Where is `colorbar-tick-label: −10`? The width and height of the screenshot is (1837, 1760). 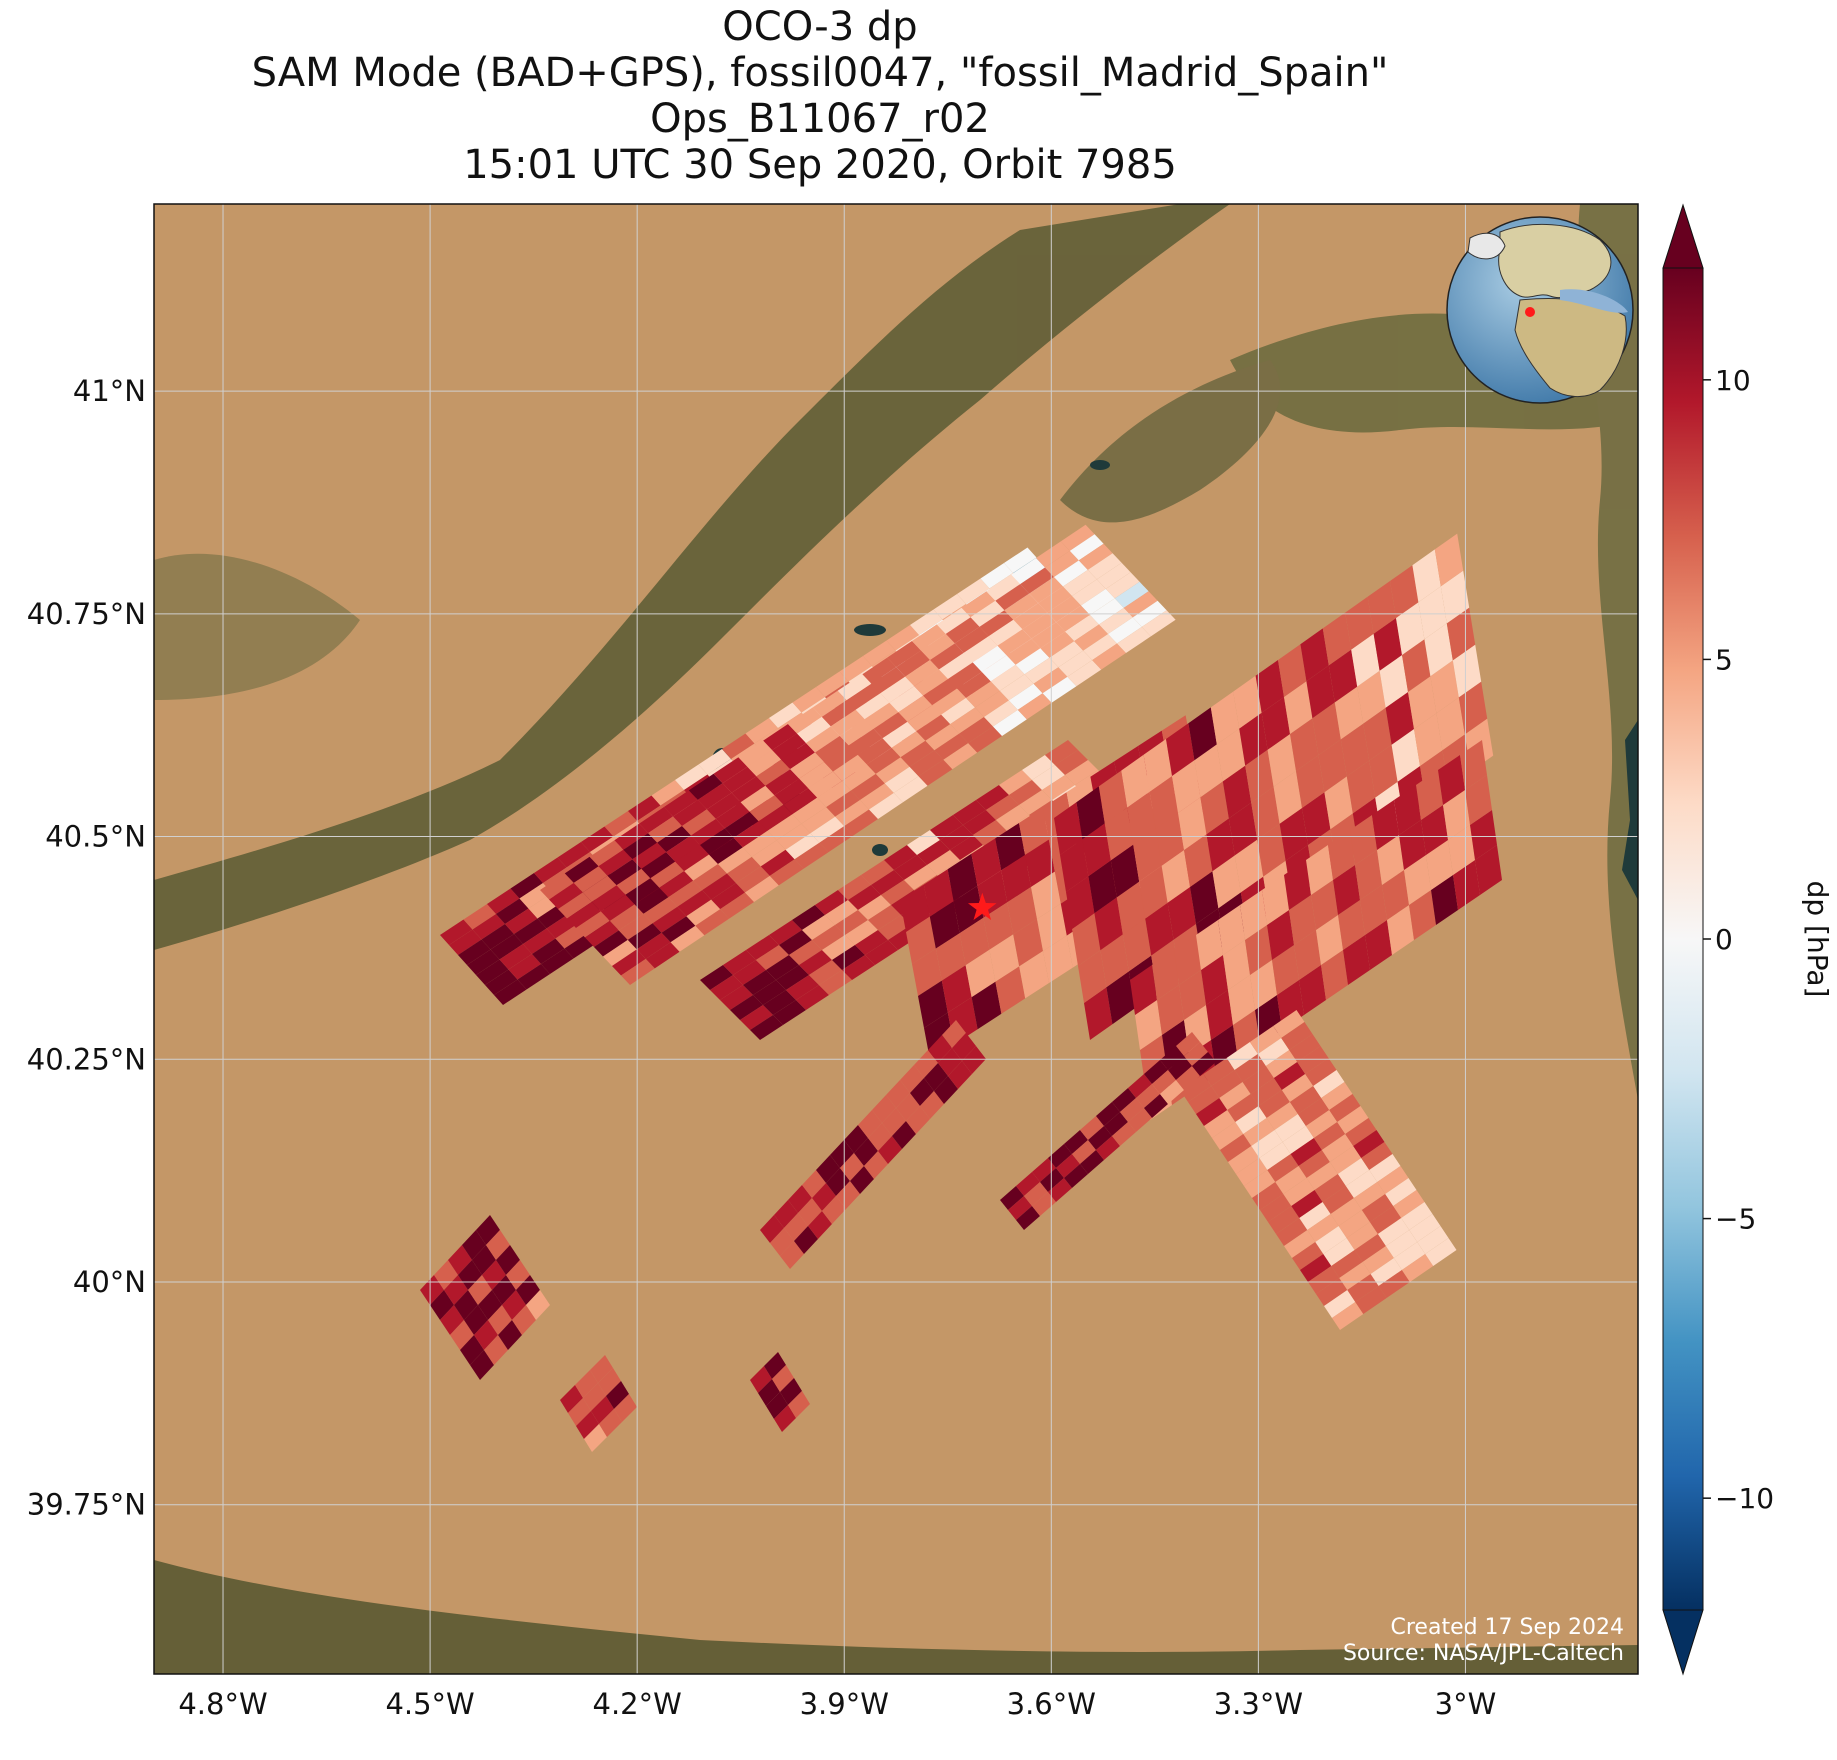 colorbar-tick-label: −10 is located at coordinates (1744, 1498).